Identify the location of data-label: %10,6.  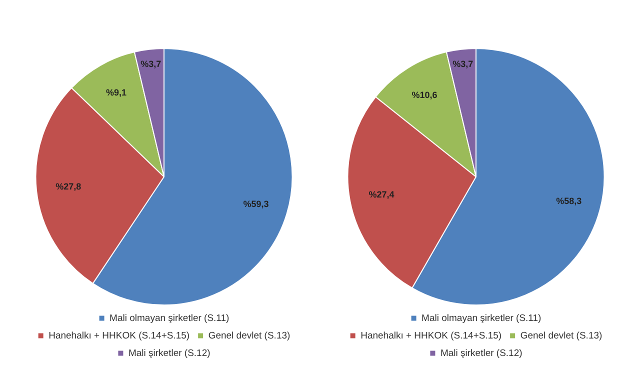
(425, 95).